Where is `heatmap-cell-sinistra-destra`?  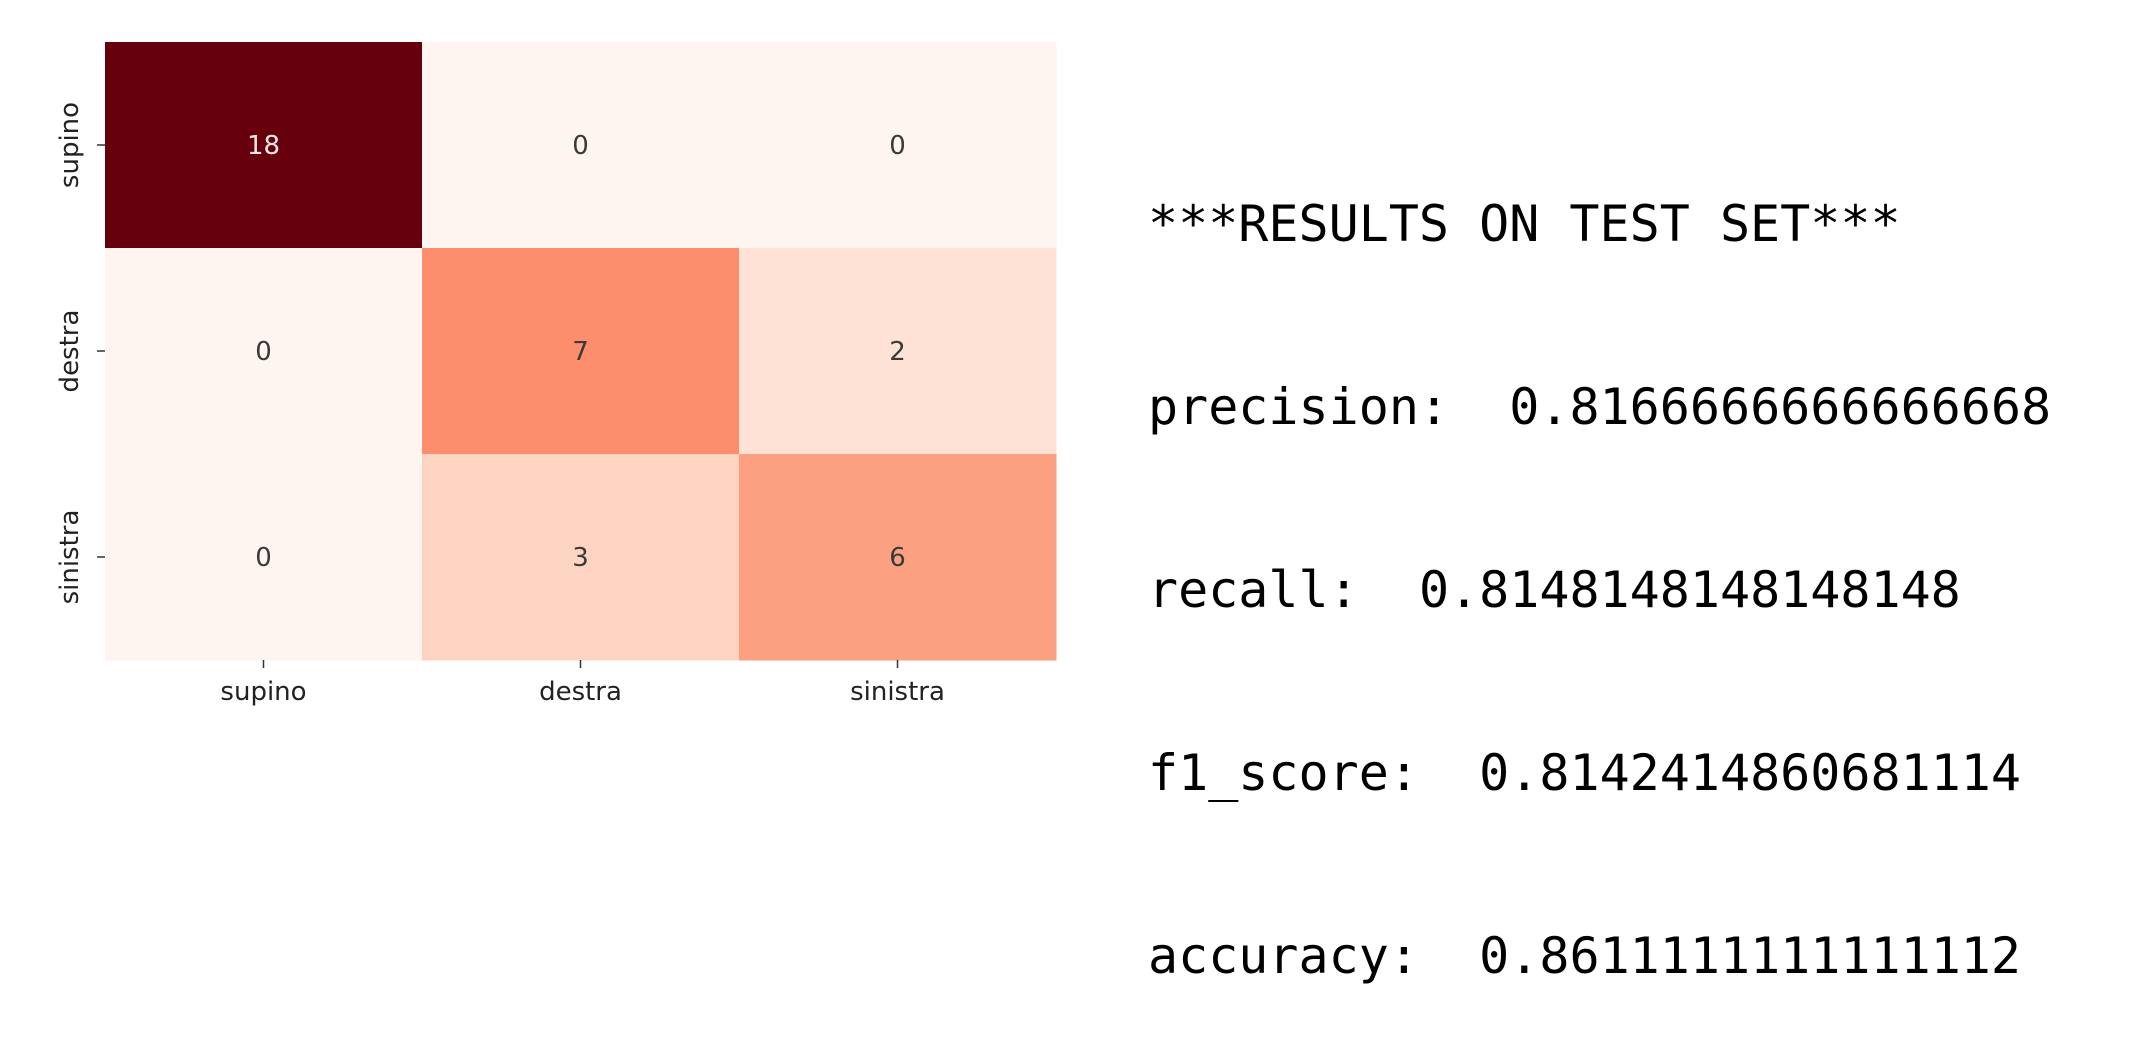 heatmap-cell-sinistra-destra is located at coordinates (581, 557).